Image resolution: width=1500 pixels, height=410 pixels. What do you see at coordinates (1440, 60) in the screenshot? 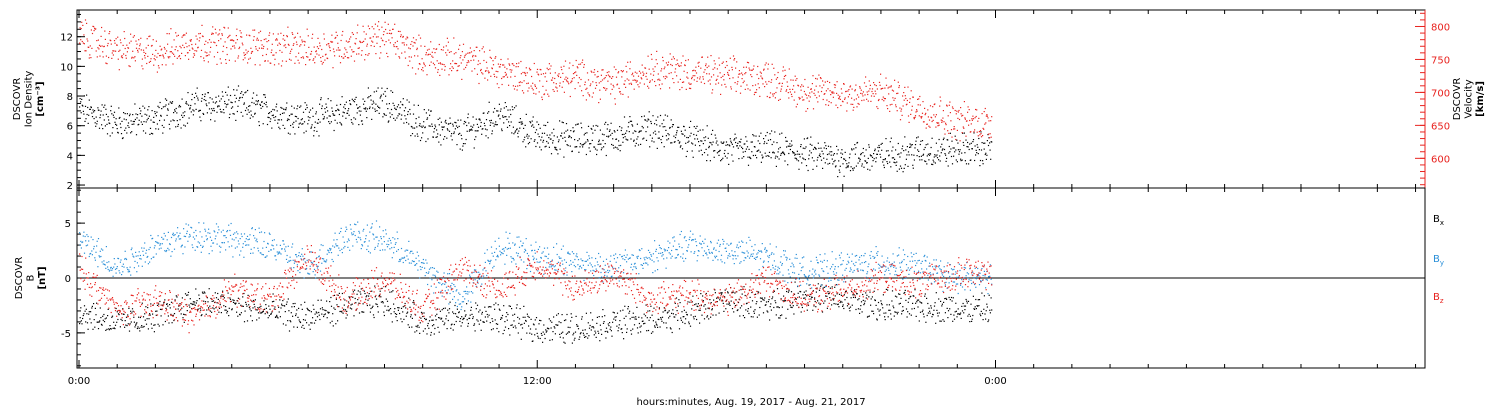
I see `velocity-tick-label: 750` at bounding box center [1440, 60].